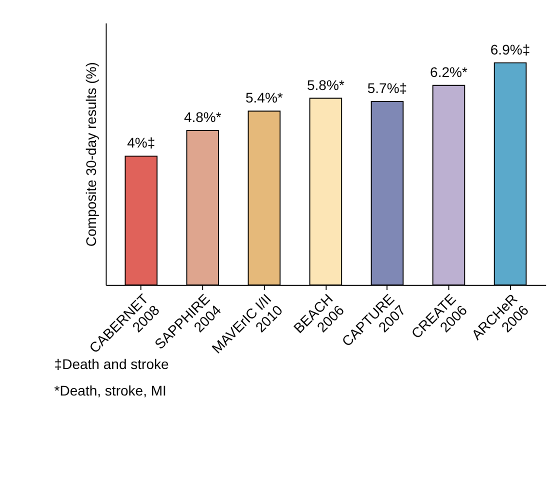  I want to click on data-label: 6.9%‡, so click(510, 49).